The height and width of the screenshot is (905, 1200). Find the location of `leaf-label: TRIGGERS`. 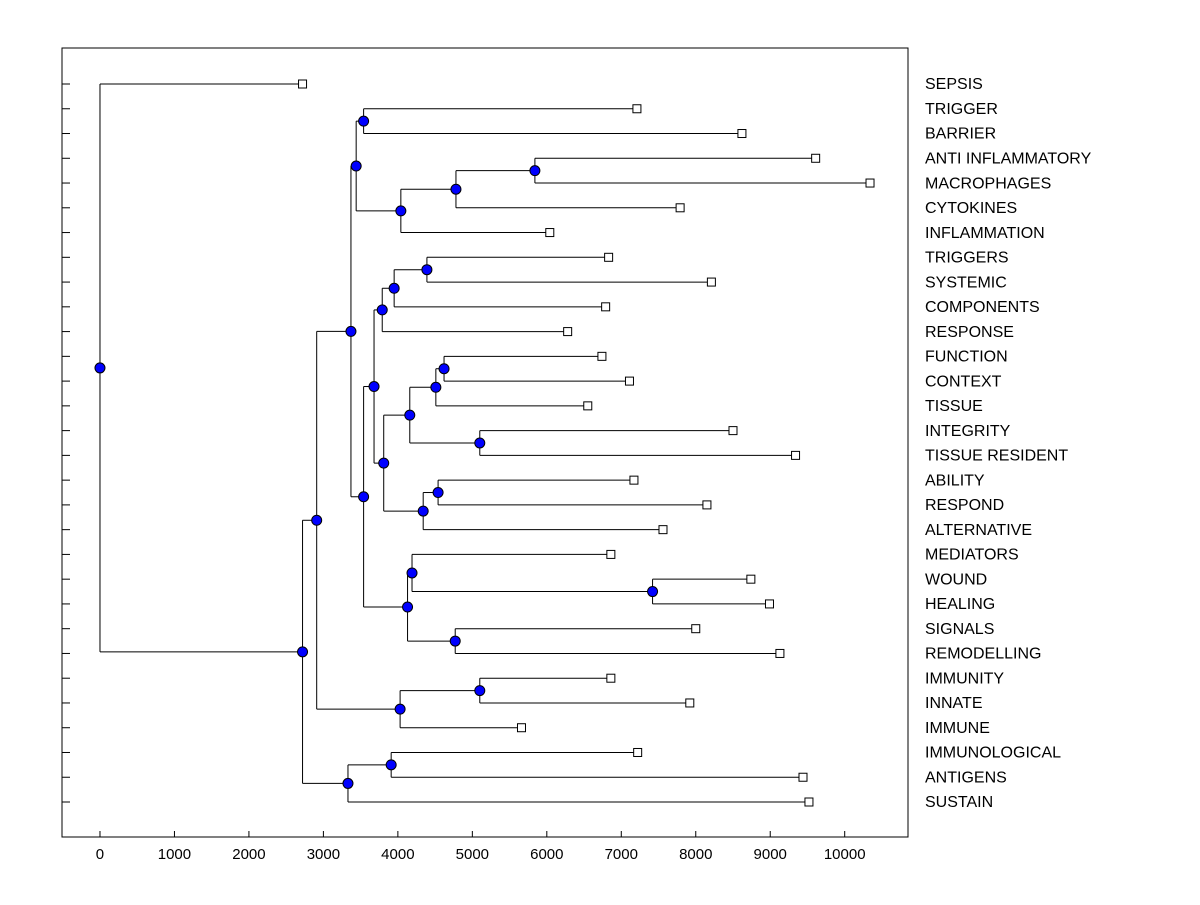

leaf-label: TRIGGERS is located at coordinates (967, 258).